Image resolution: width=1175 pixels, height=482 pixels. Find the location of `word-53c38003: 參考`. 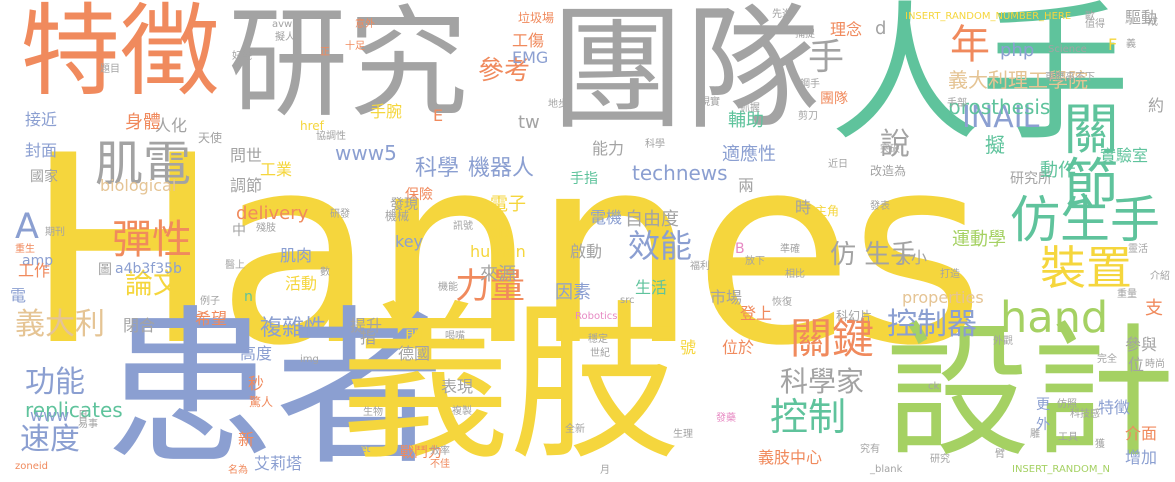

word-53c38003: 參考 is located at coordinates (504, 71).